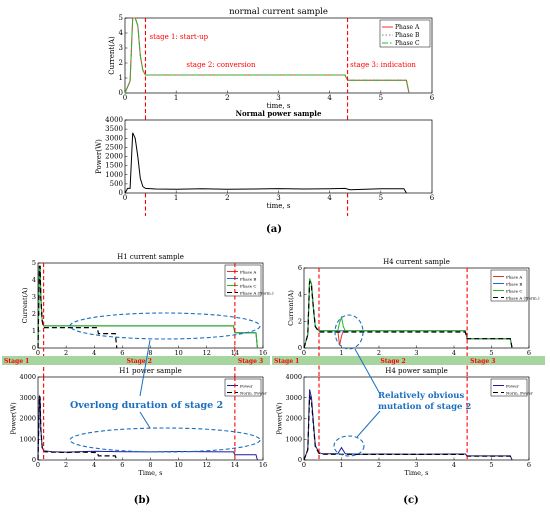 This screenshot has width=550, height=516. I want to click on x-tick-label: 14, so click(235, 353).